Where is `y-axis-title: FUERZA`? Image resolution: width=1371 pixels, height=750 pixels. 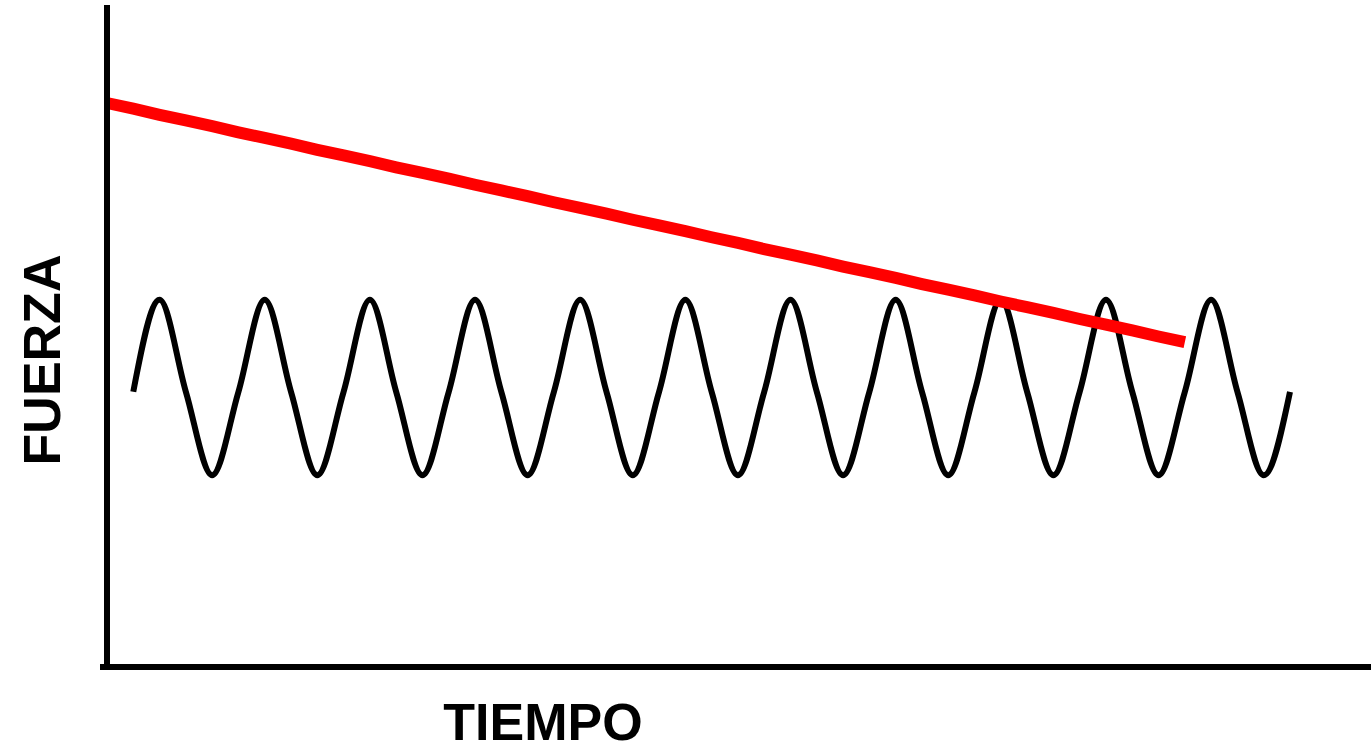 y-axis-title: FUERZA is located at coordinates (42, 360).